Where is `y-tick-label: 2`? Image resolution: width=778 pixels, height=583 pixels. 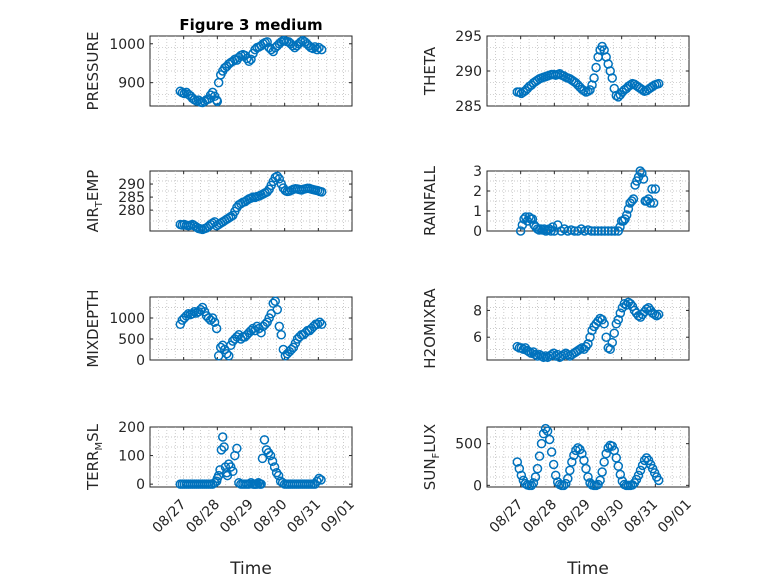
y-tick-label: 2 is located at coordinates (477, 192).